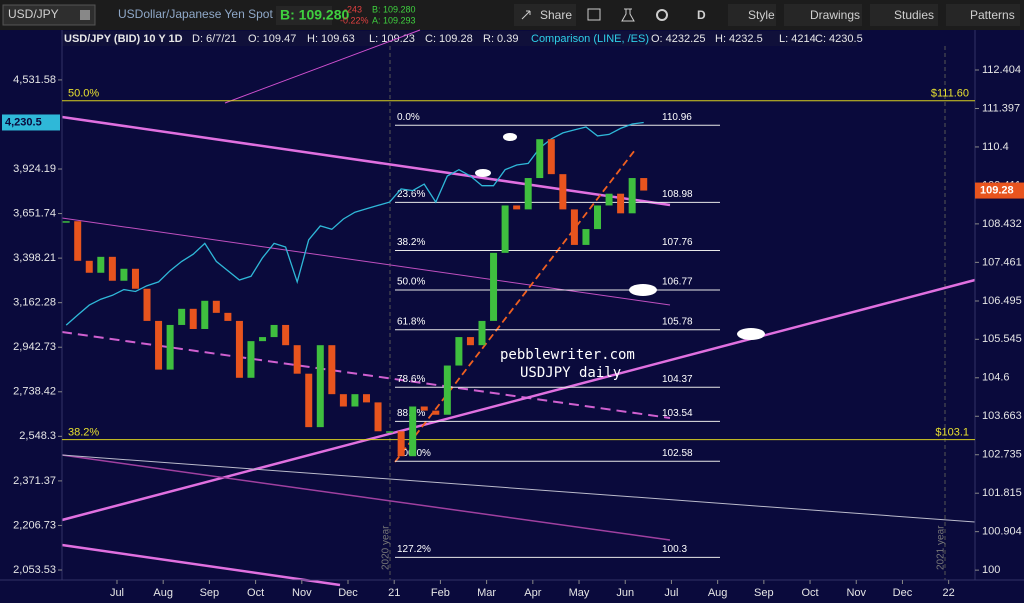 The height and width of the screenshot is (603, 1024). I want to click on price-tag, so click(999, 190).